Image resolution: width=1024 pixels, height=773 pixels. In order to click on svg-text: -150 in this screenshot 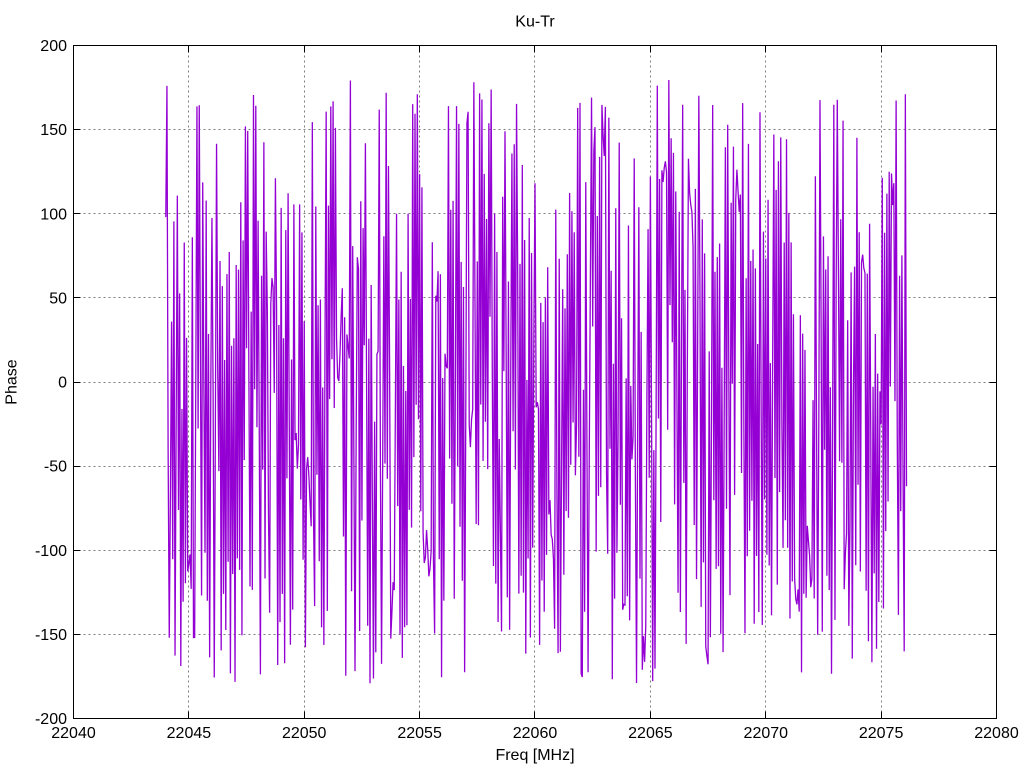, I will do `click(51, 635)`.